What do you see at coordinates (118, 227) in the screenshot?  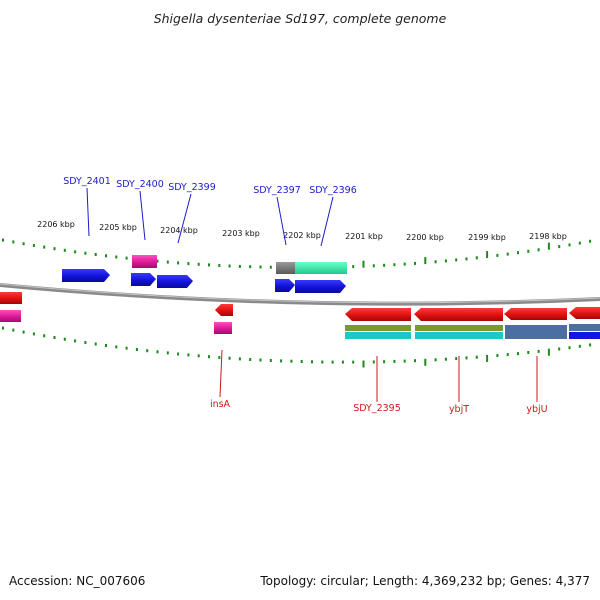 I see `ruler-label: 2205 kbp` at bounding box center [118, 227].